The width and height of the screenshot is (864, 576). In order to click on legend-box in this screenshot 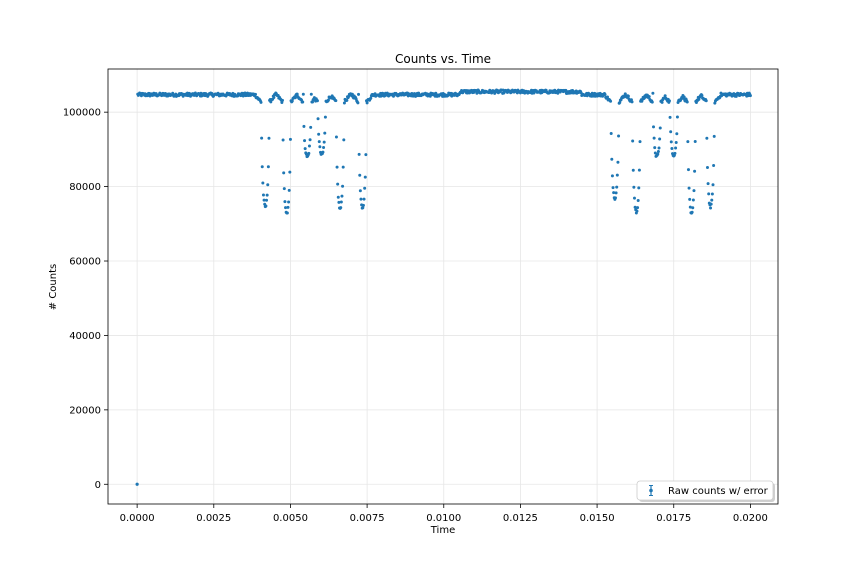, I will do `click(705, 490)`.